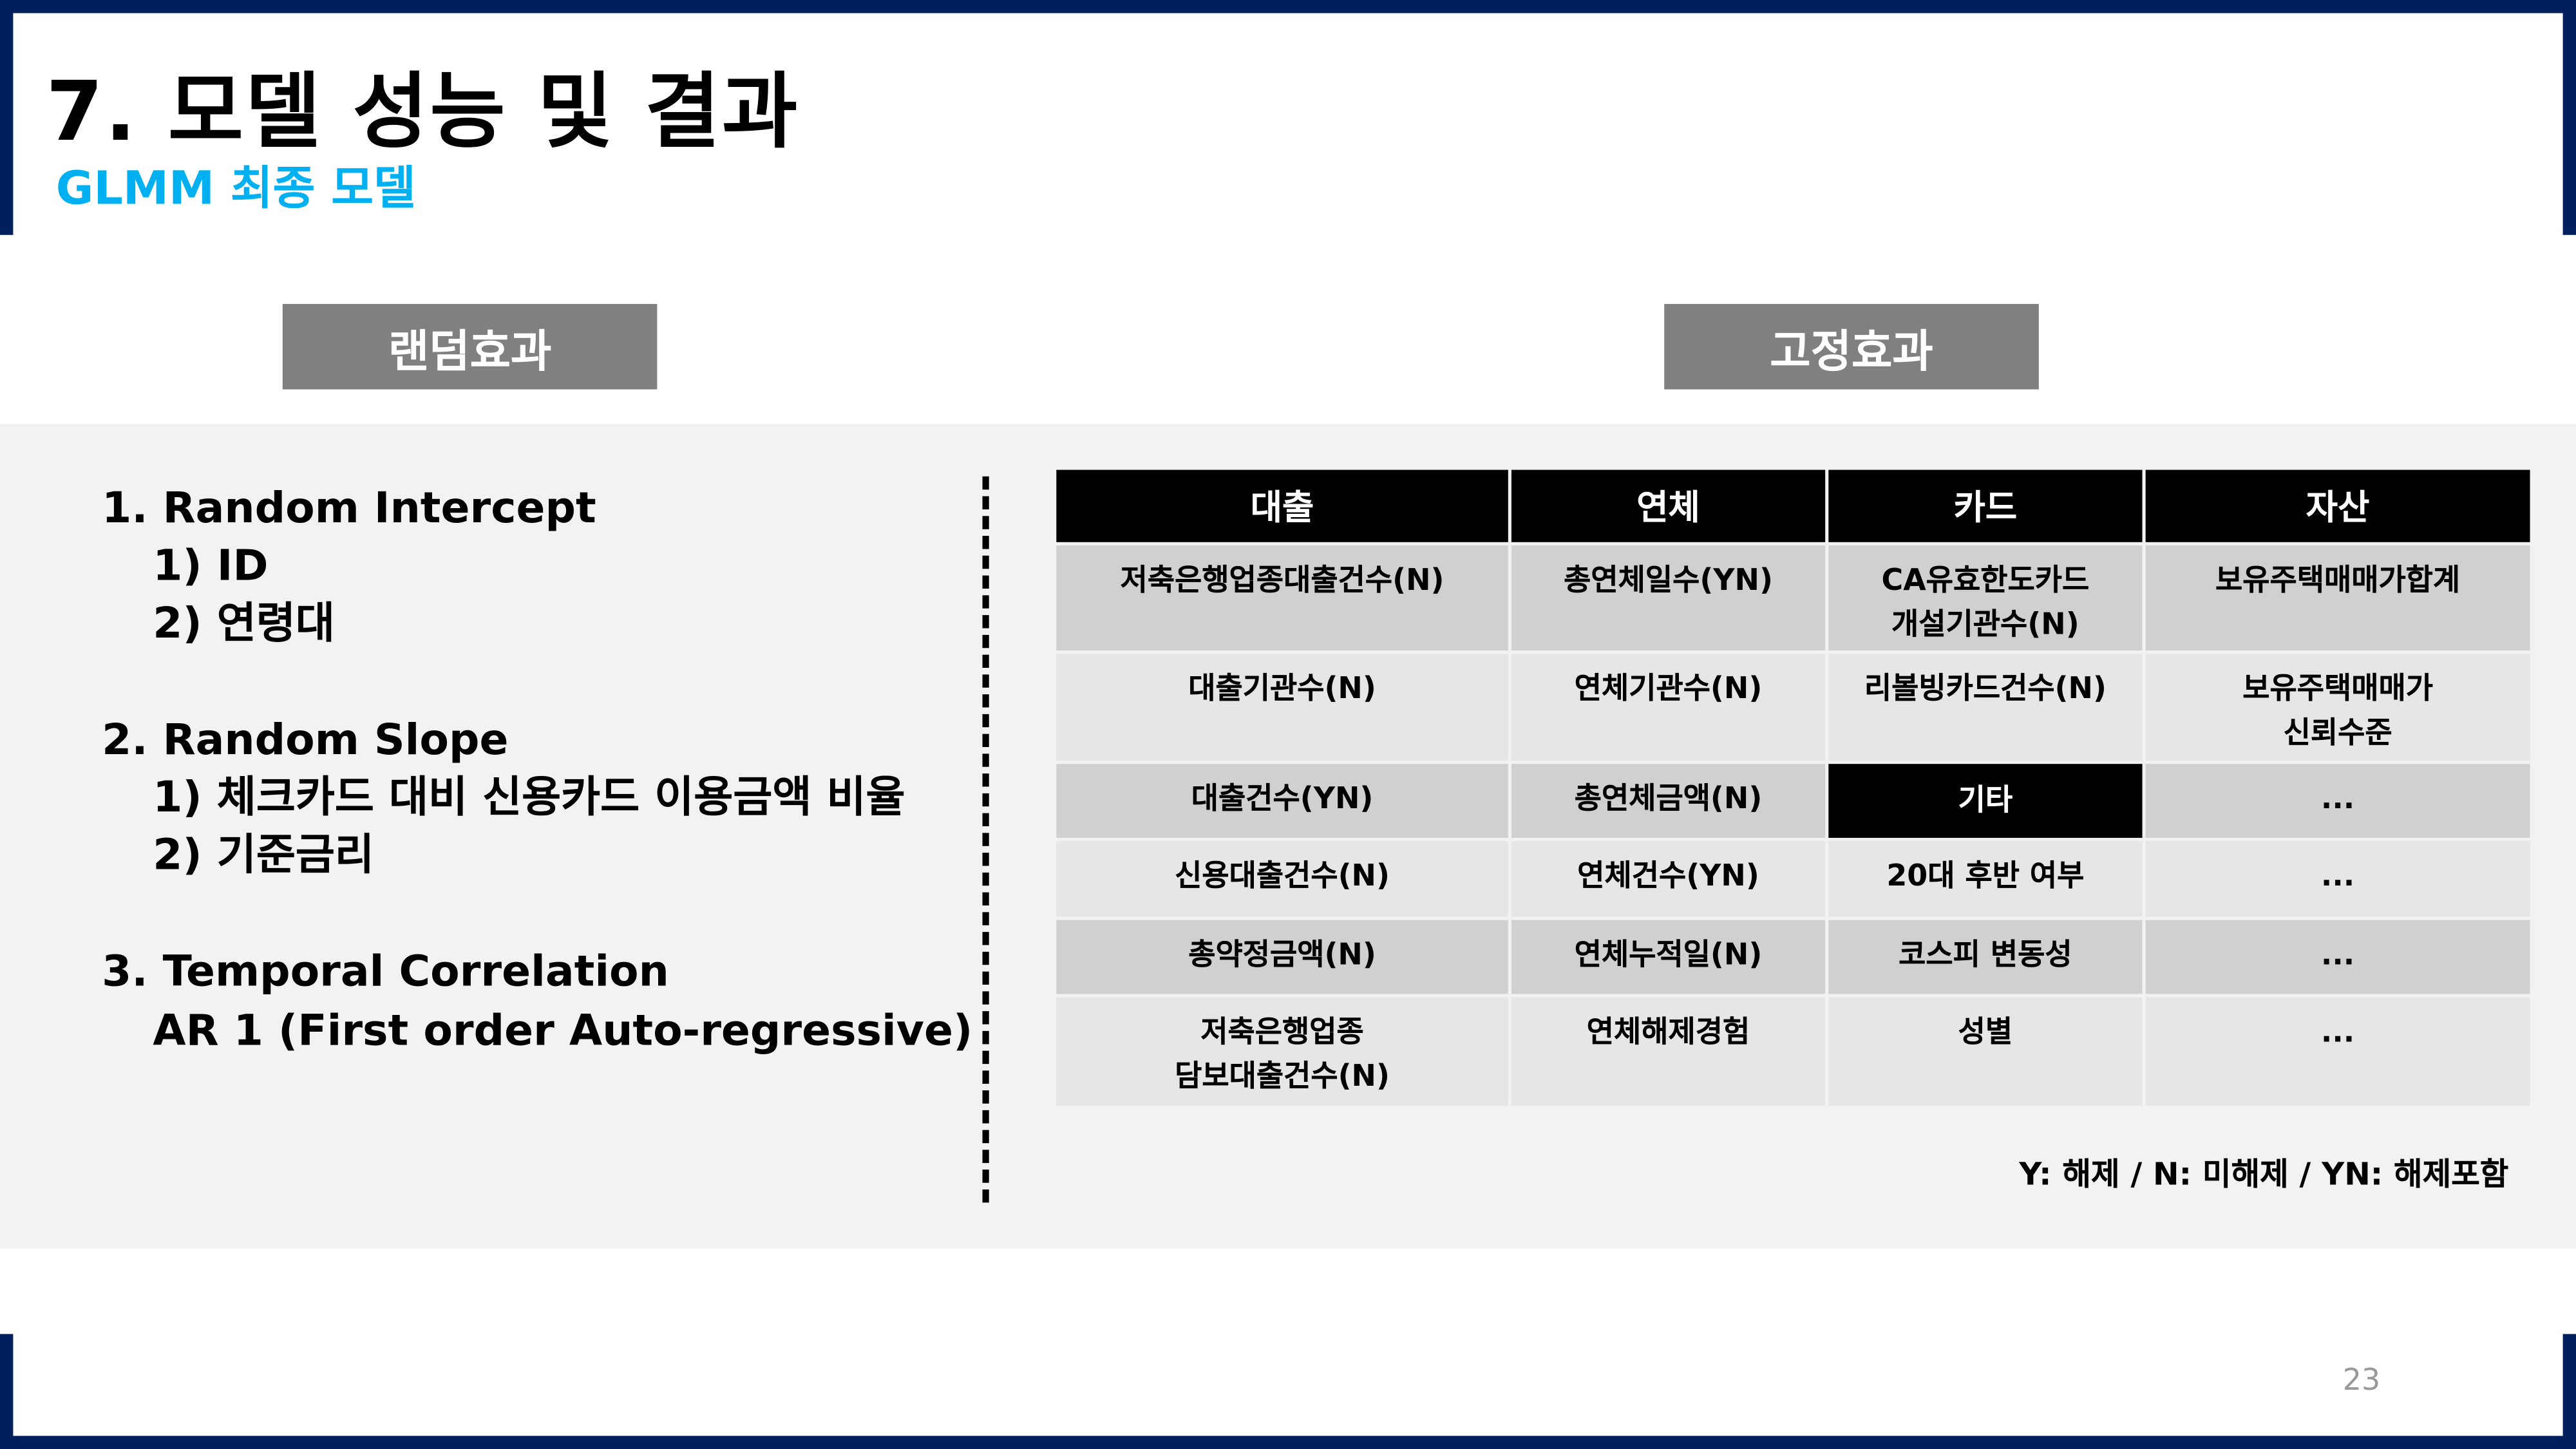 The image size is (2576, 1449). What do you see at coordinates (2569, 117) in the screenshot?
I see `frame-right-top-bar` at bounding box center [2569, 117].